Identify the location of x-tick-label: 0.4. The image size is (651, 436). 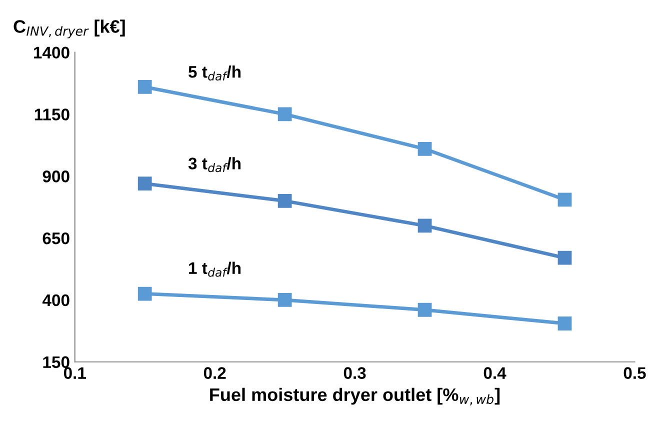
(495, 373).